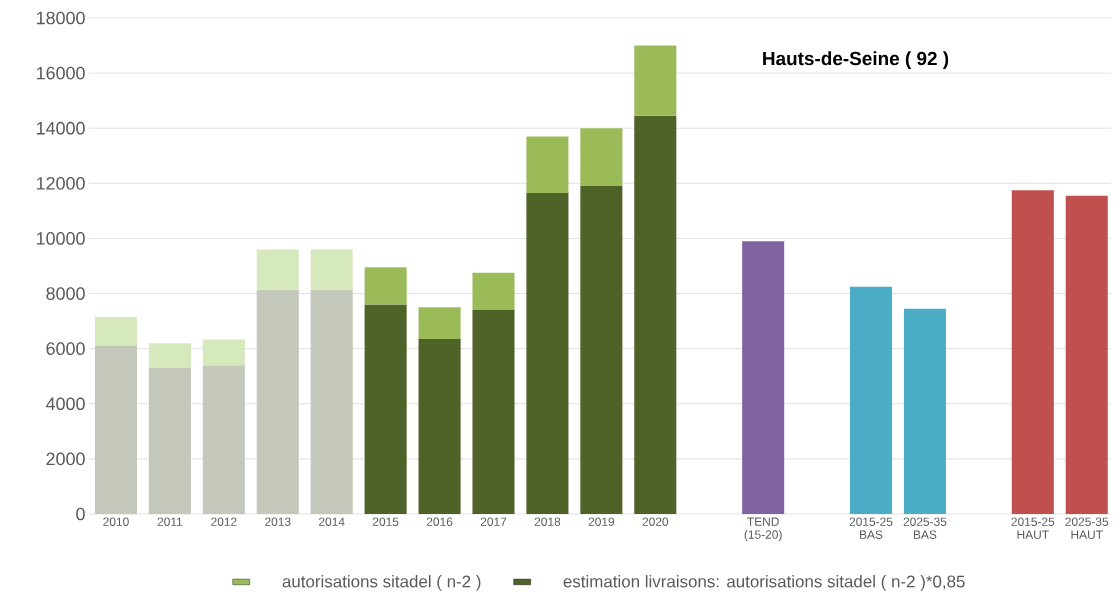  Describe the element at coordinates (601, 521) in the screenshot. I see `x-tick-label: 2019` at that location.